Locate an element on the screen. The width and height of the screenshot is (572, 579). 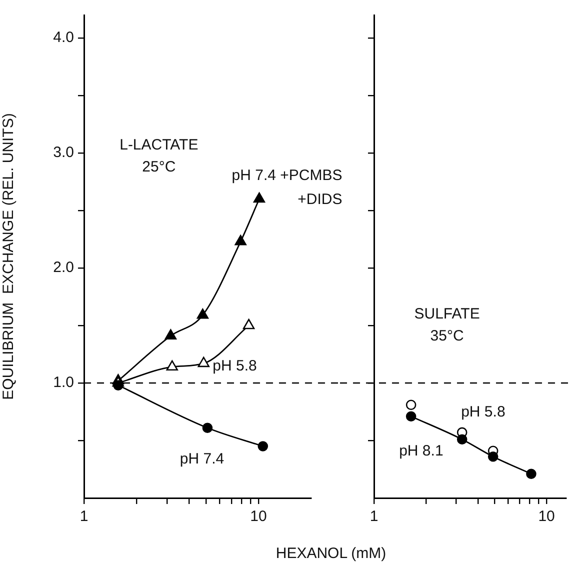
x-axis-title: HEXANOL (mM) is located at coordinates (331, 553).